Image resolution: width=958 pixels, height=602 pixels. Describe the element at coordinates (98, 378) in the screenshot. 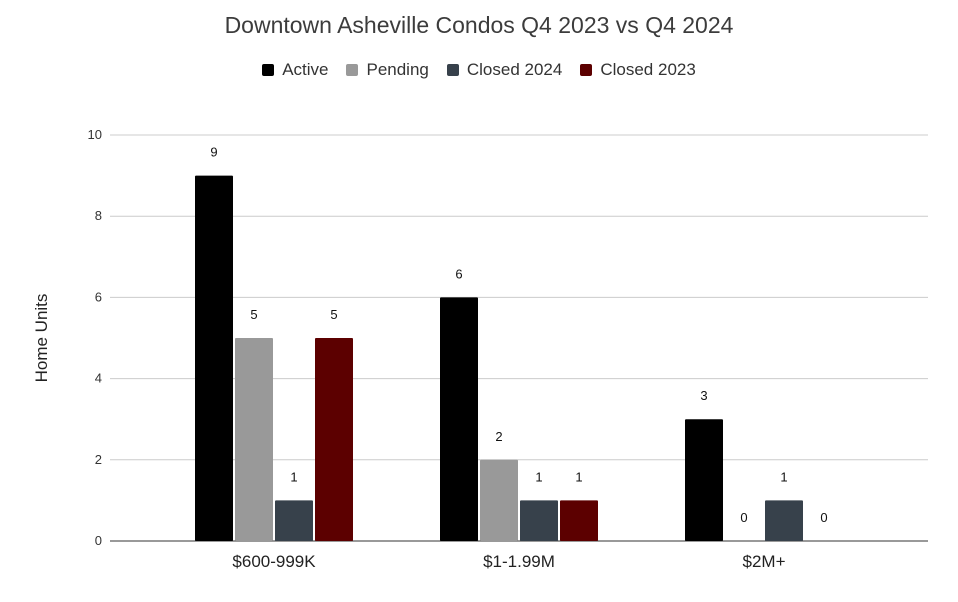

I see `y-tick-label-4: 4` at that location.